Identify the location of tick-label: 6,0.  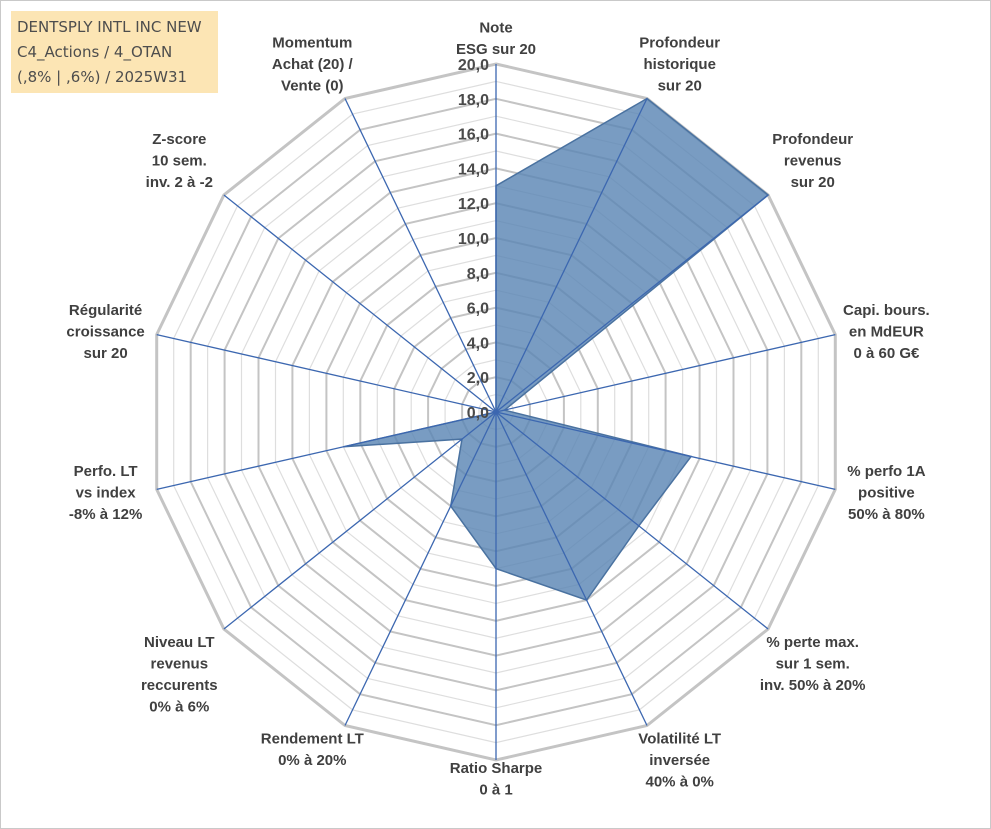
(478, 309).